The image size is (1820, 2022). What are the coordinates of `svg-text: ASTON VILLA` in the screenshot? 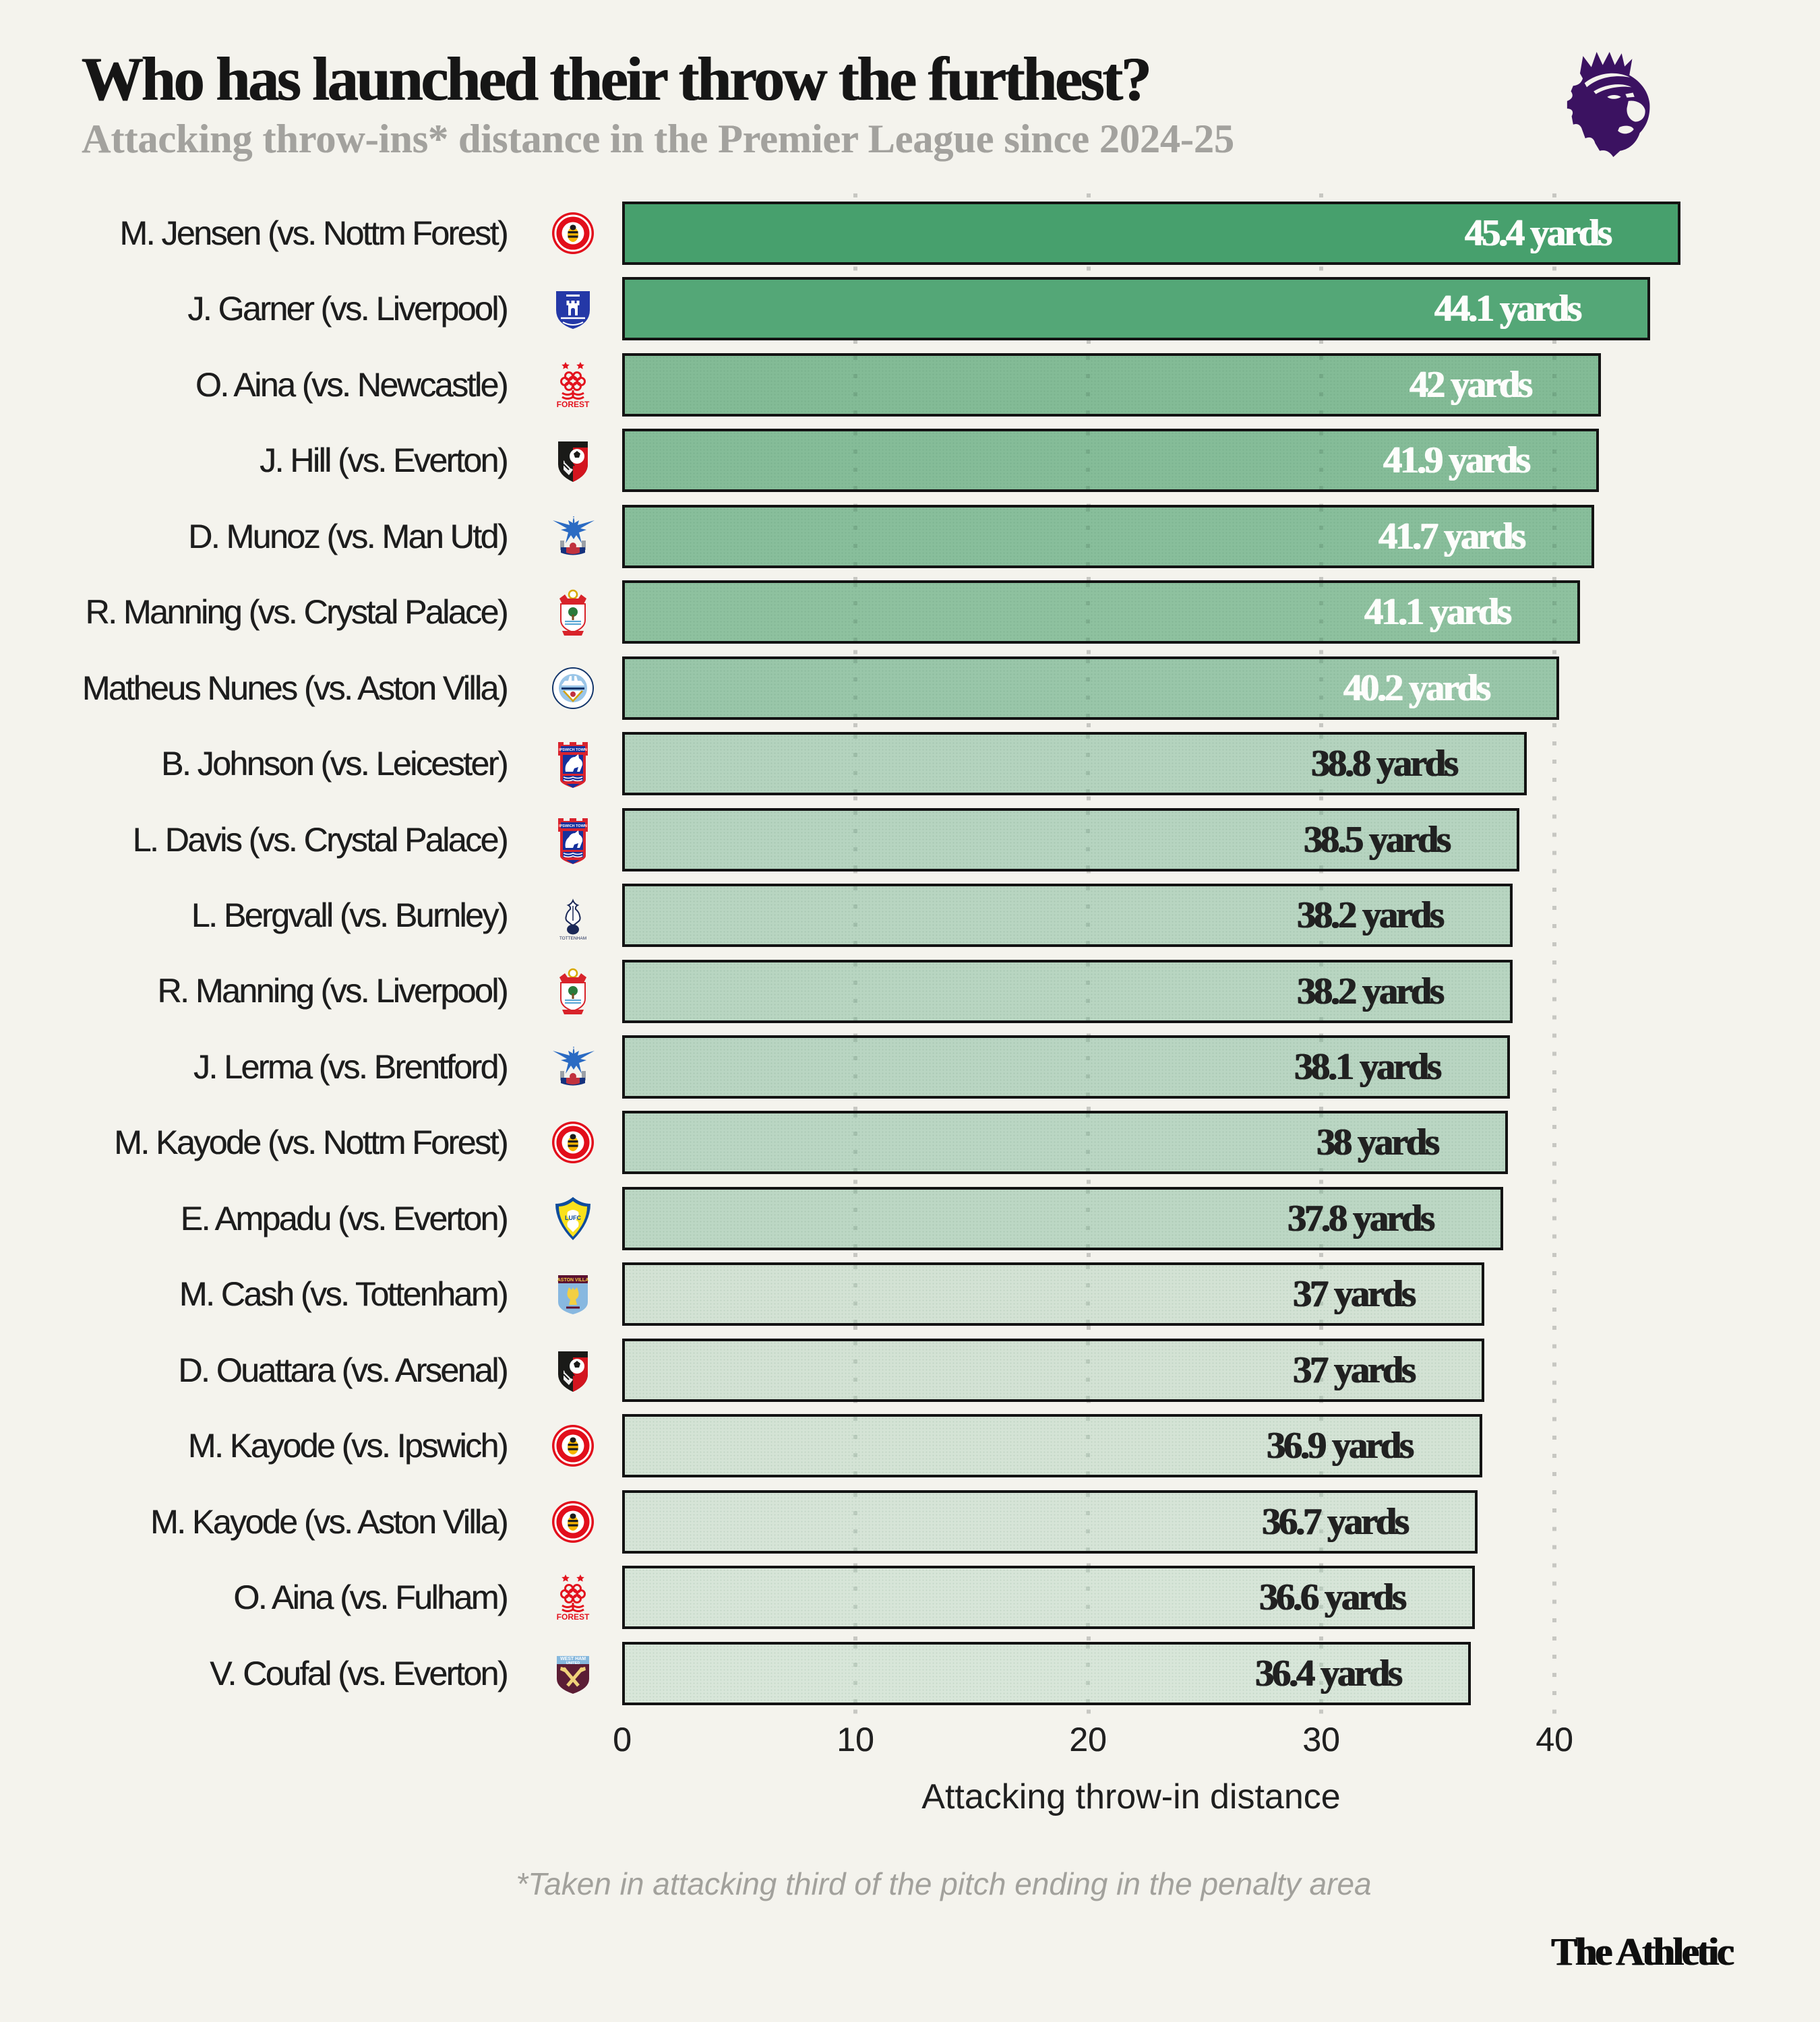 It's located at (573, 1280).